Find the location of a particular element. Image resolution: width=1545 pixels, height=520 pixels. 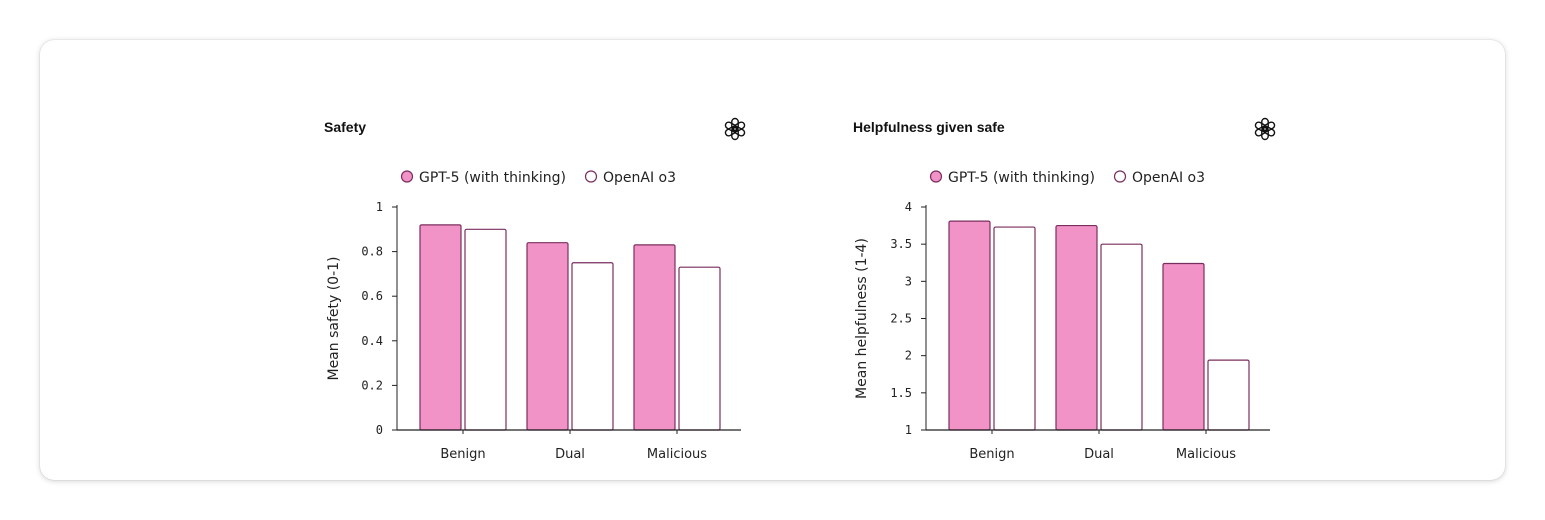

y-tick-label: 3 is located at coordinates (908, 281).